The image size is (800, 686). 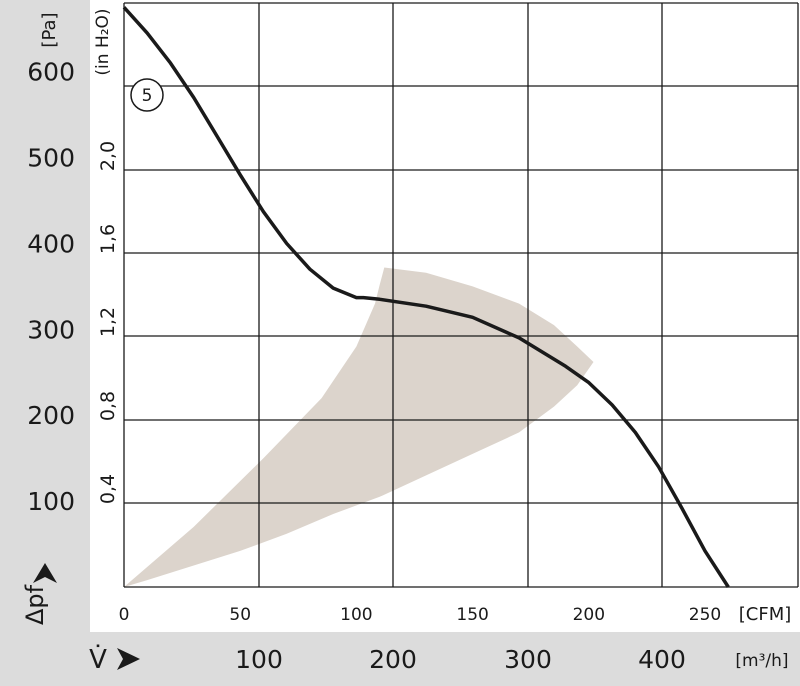 What do you see at coordinates (108, 406) in the screenshot?
I see `y-tick-label-inh2o: 0,8` at bounding box center [108, 406].